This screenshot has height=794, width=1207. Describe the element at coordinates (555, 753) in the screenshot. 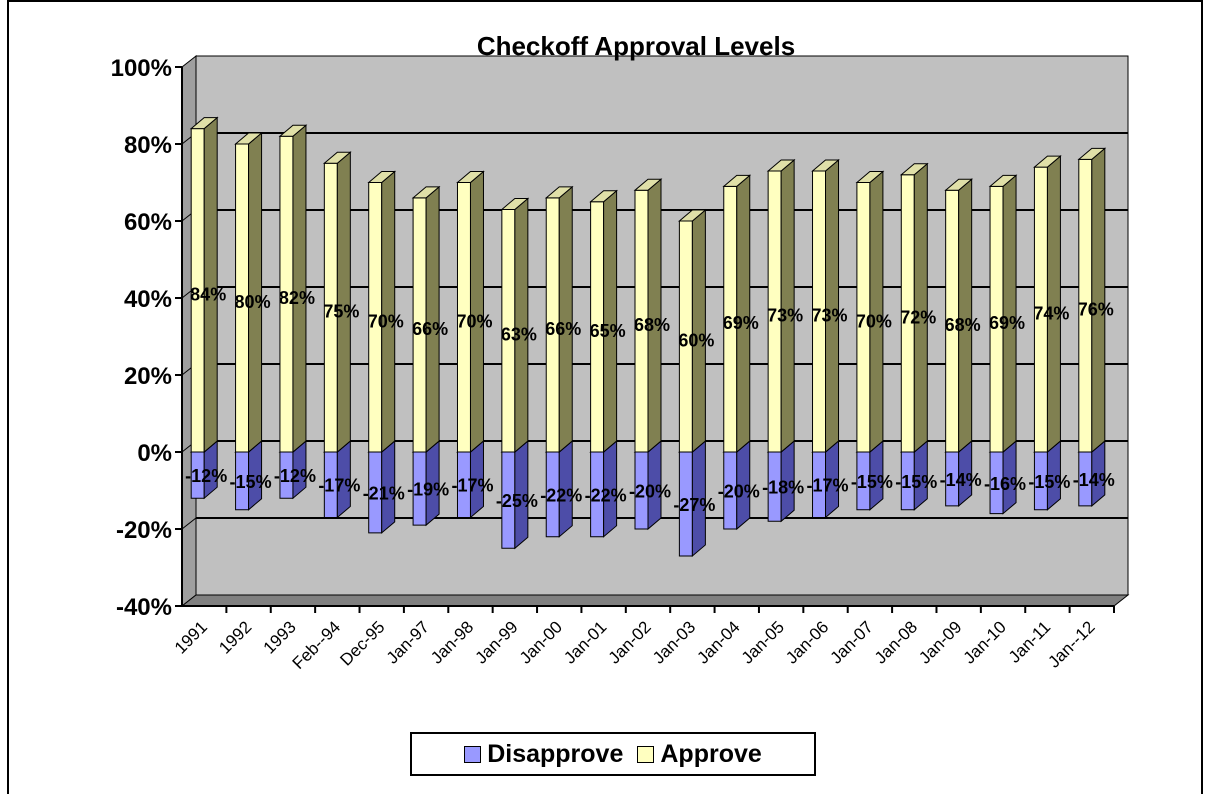

I see `legend-label-disapprove: Disapprove` at that location.